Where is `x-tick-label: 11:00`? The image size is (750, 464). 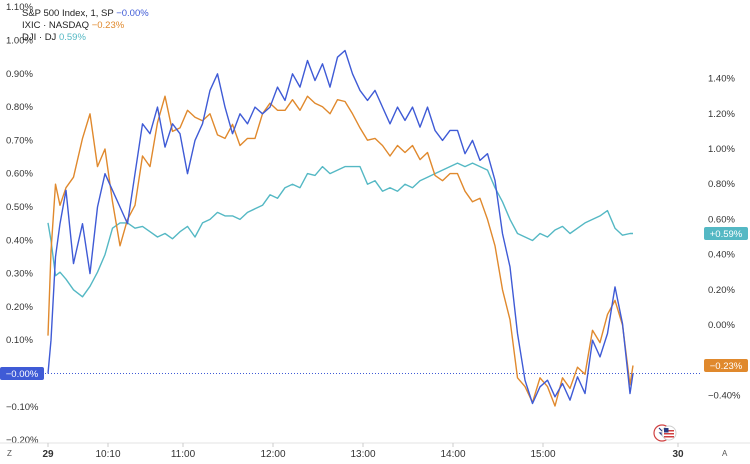
x-tick-label: 11:00 is located at coordinates (183, 454).